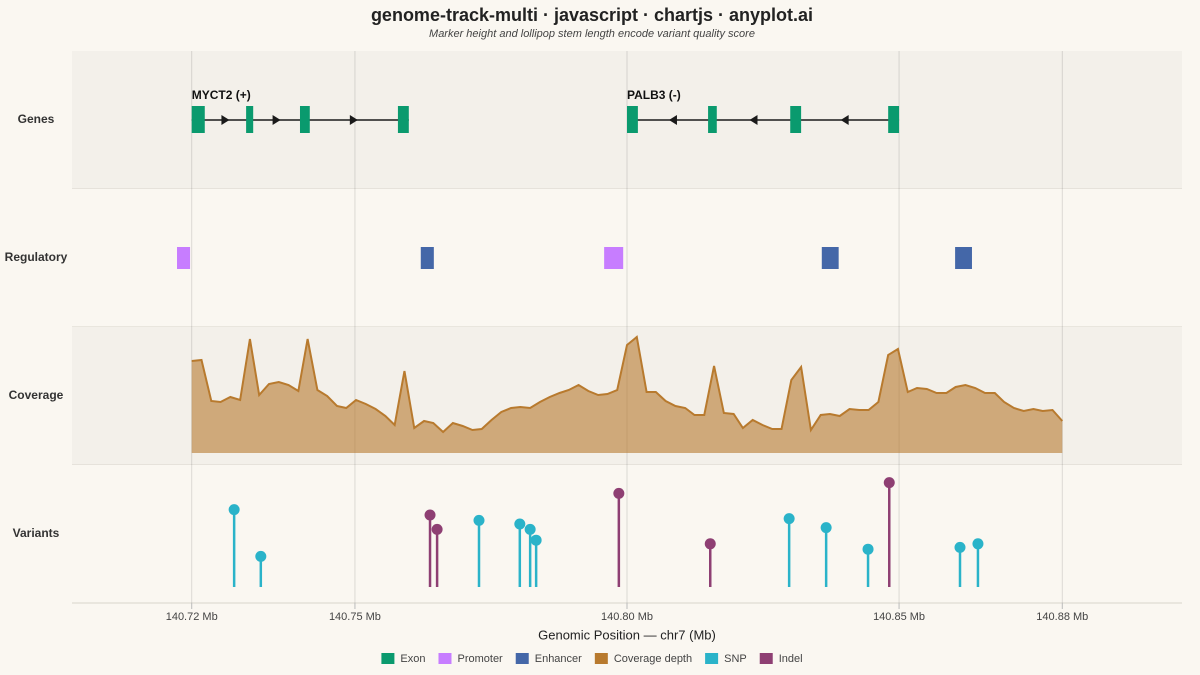 The width and height of the screenshot is (1200, 675). I want to click on legend-label: Coverage depth, so click(653, 659).